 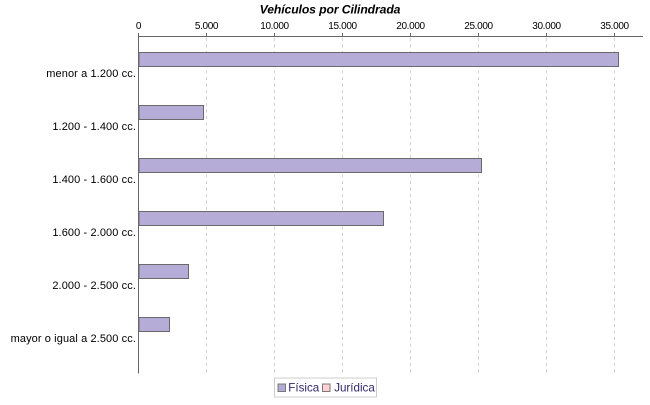 I want to click on svg-text: 35.000, so click(x=614, y=26).